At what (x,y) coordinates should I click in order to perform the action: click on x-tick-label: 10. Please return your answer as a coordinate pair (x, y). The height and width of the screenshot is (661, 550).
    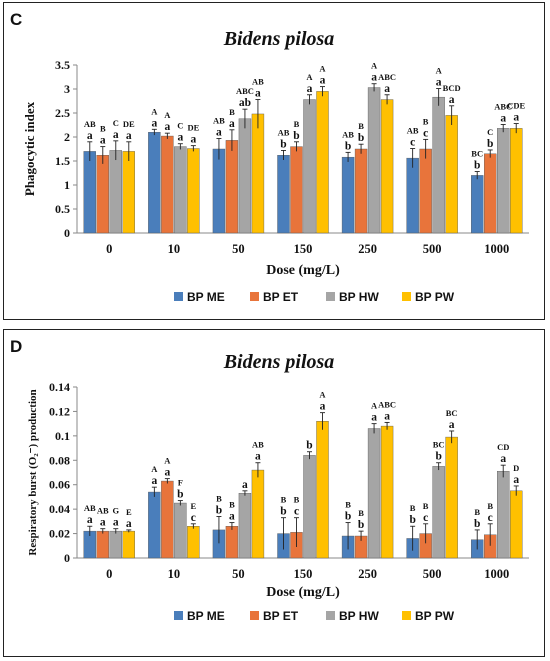
    Looking at the image, I should click on (174, 574).